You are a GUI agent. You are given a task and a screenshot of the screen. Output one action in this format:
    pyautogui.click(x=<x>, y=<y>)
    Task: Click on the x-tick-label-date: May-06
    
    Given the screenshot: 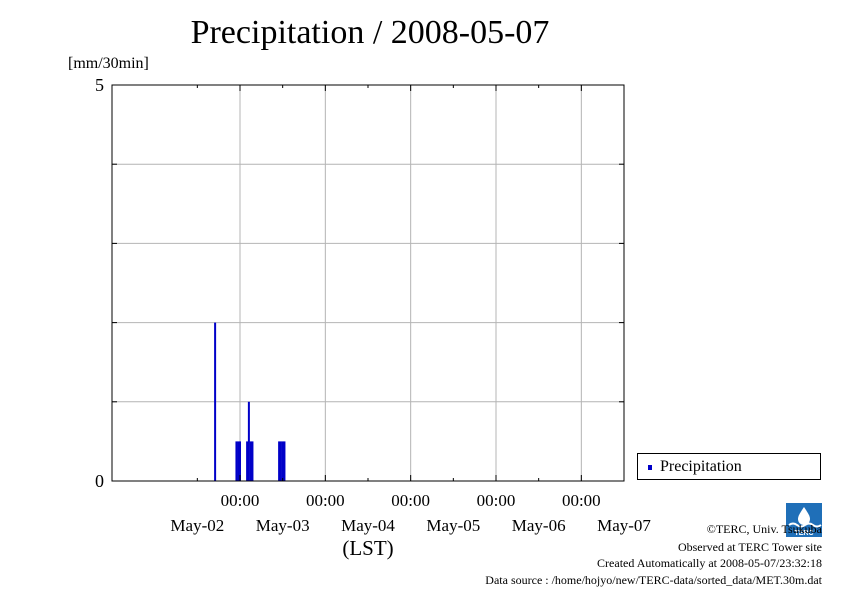 What is the action you would take?
    pyautogui.click(x=539, y=525)
    